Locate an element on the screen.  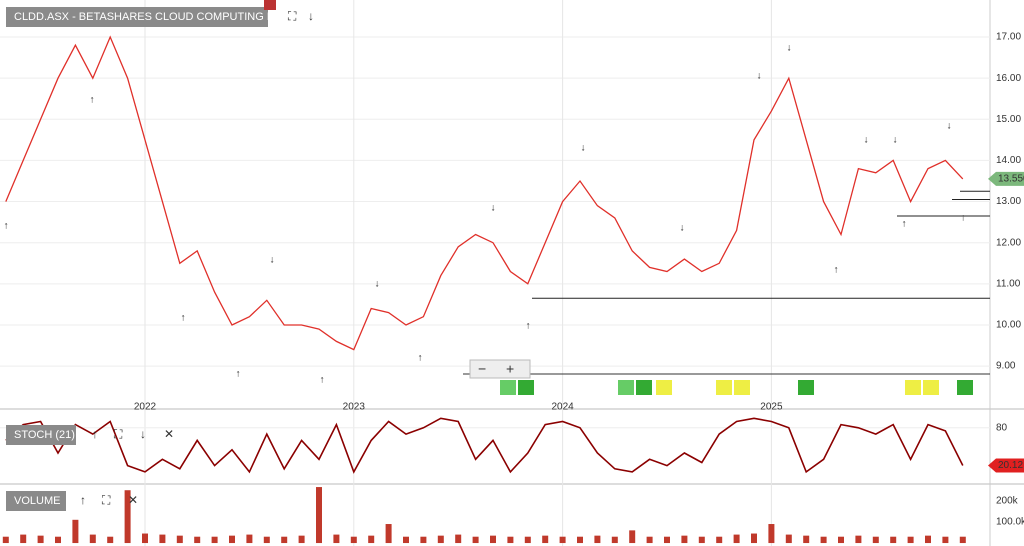
last-value-label: 20.12 is located at coordinates (1010, 465).